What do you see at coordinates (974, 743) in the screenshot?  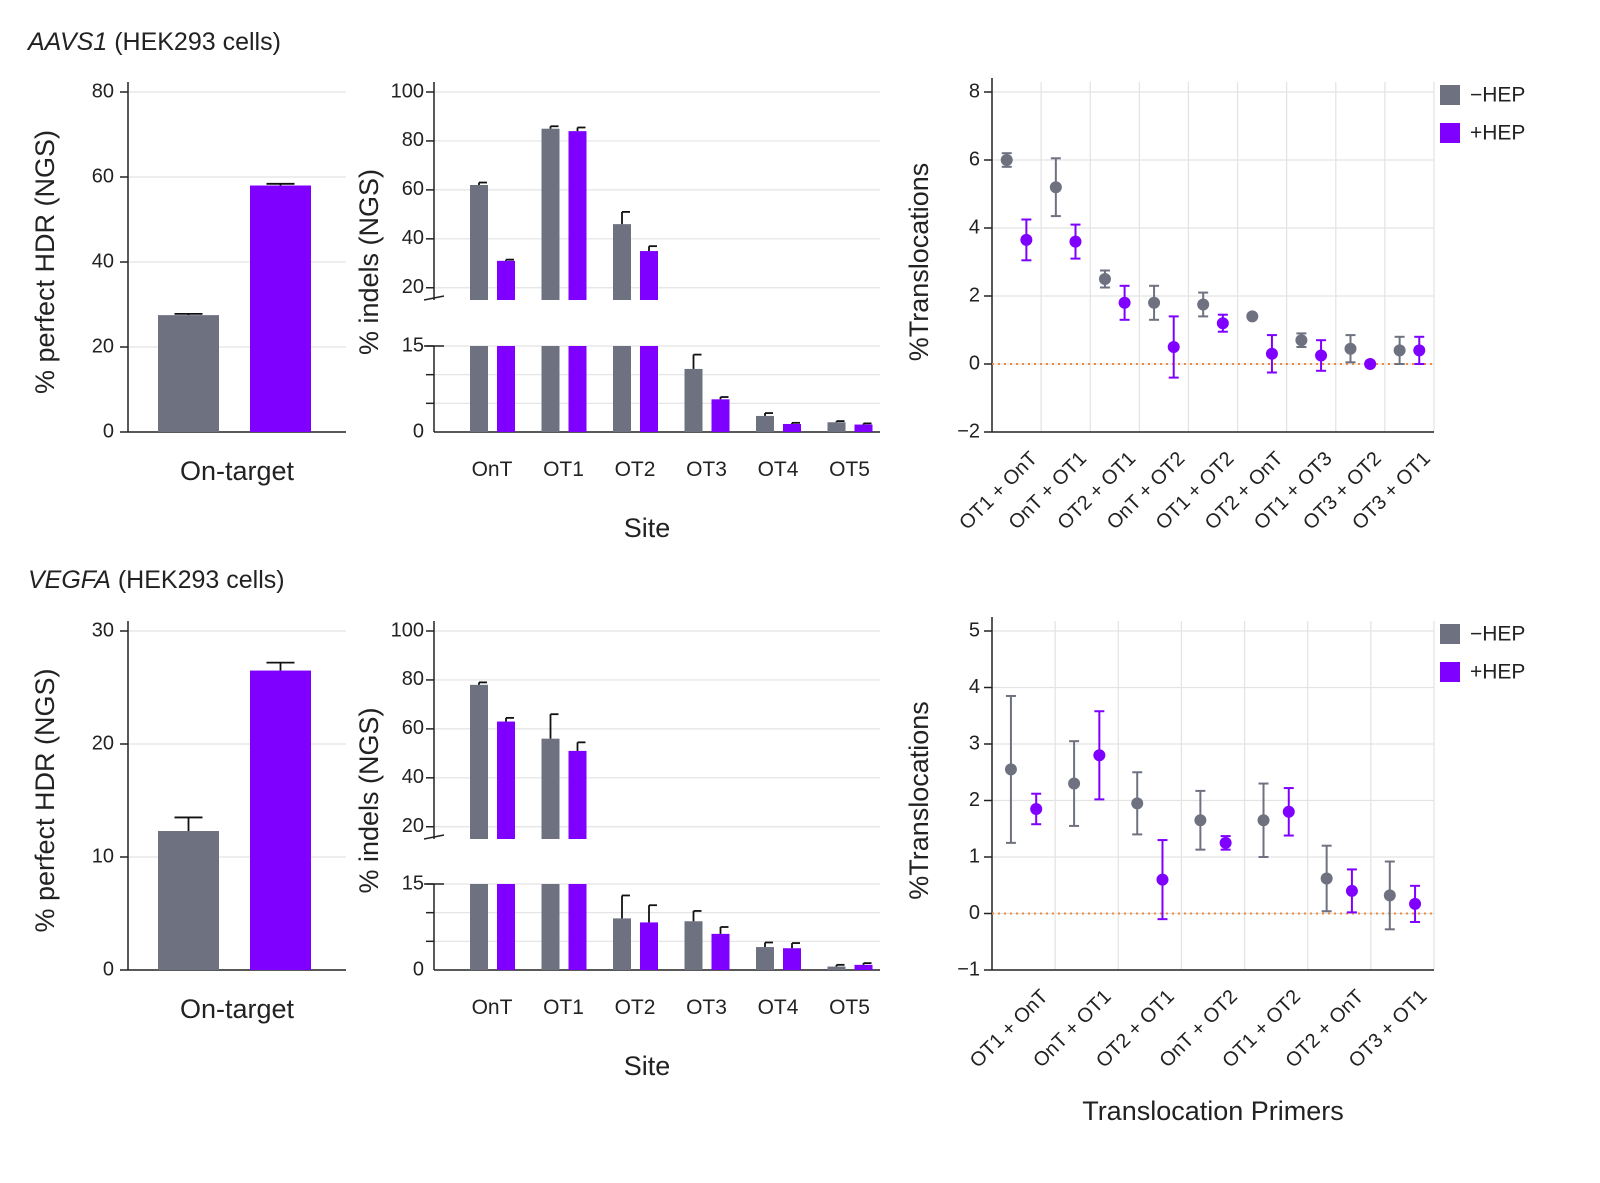 I see `y-tick-label: 3` at bounding box center [974, 743].